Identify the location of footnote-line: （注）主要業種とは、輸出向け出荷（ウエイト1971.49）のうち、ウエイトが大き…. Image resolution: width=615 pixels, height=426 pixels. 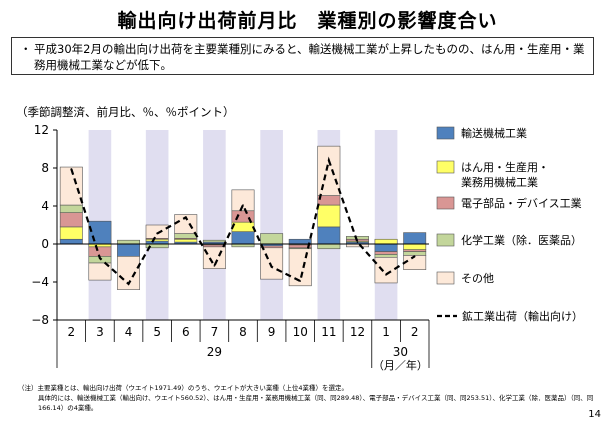
(183, 388).